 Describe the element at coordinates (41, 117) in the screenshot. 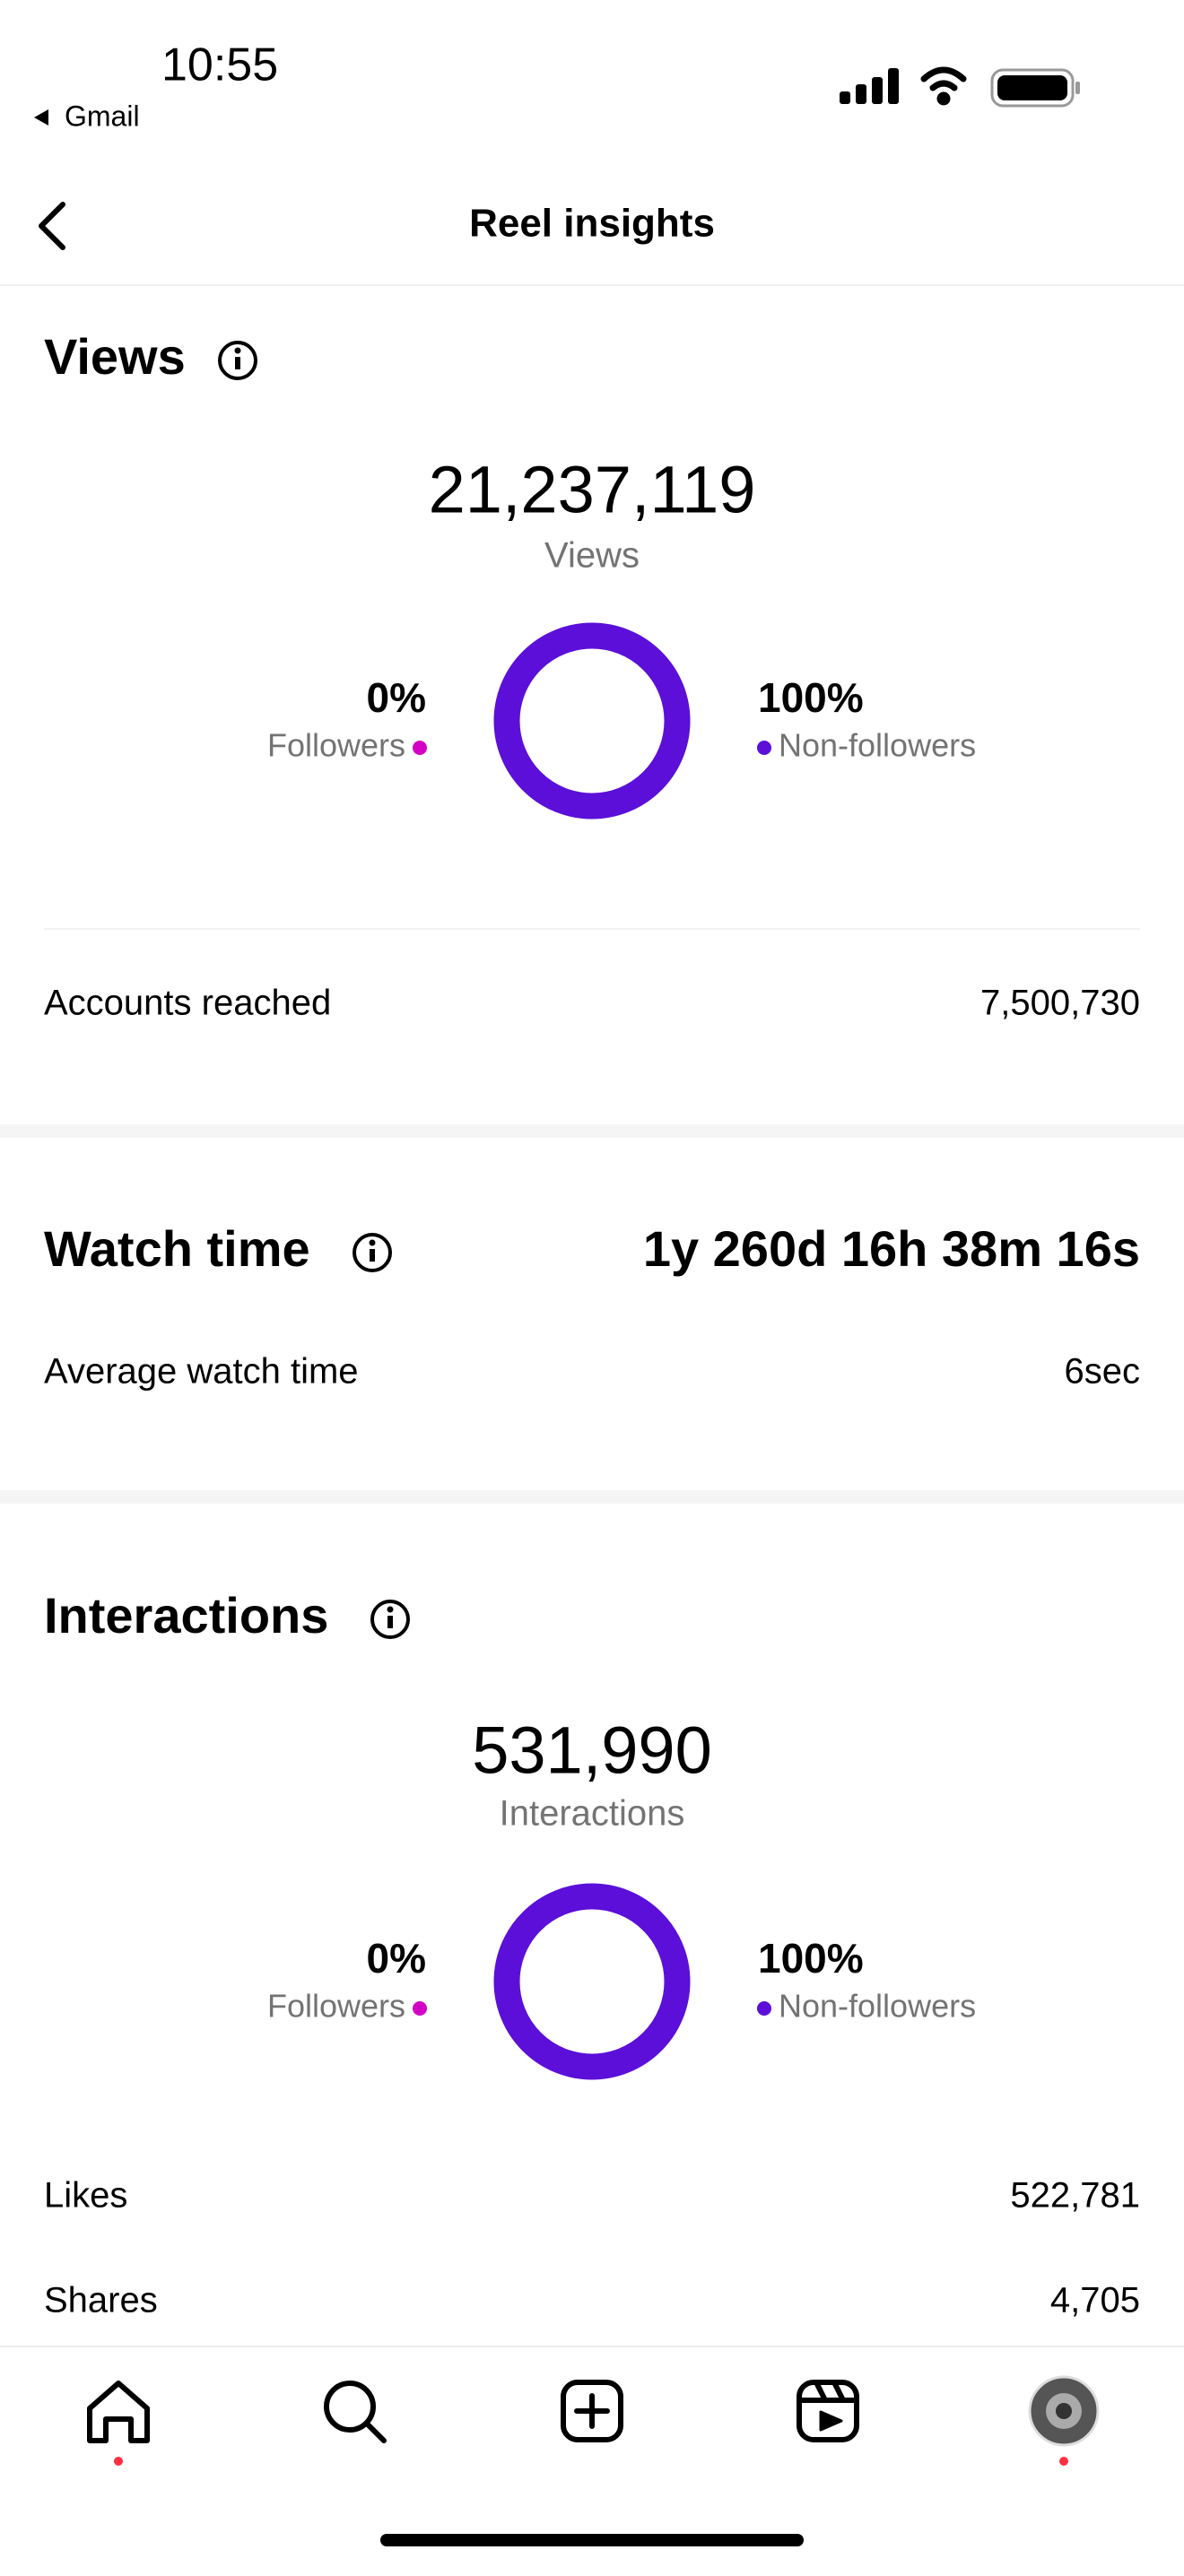

I see `back-app-arrow` at that location.